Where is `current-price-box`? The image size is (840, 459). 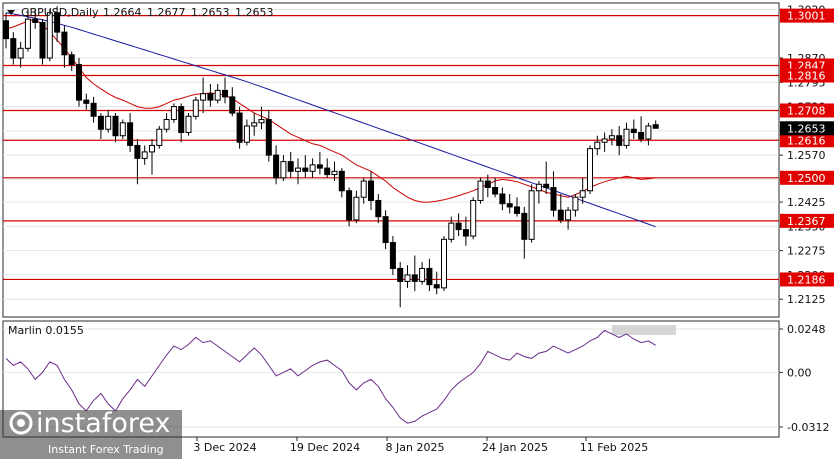 current-price-box is located at coordinates (807, 128).